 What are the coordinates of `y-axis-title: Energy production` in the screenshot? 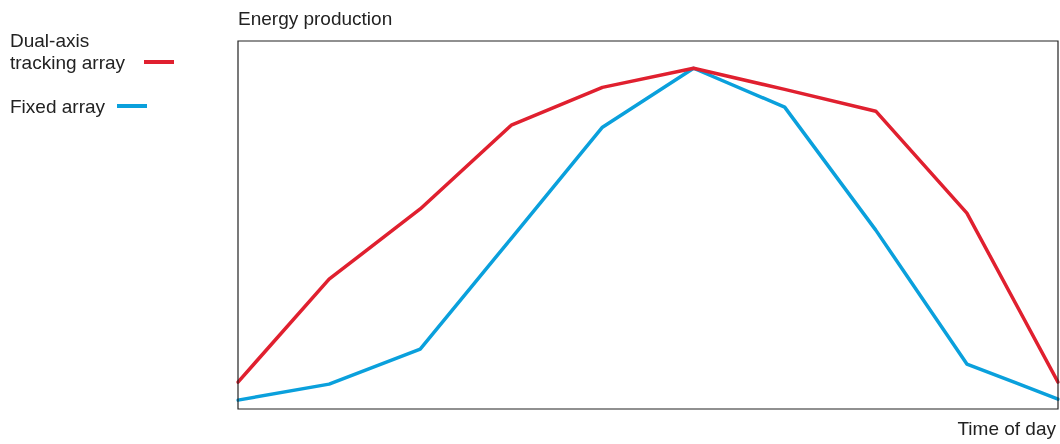 It's located at (315, 19).